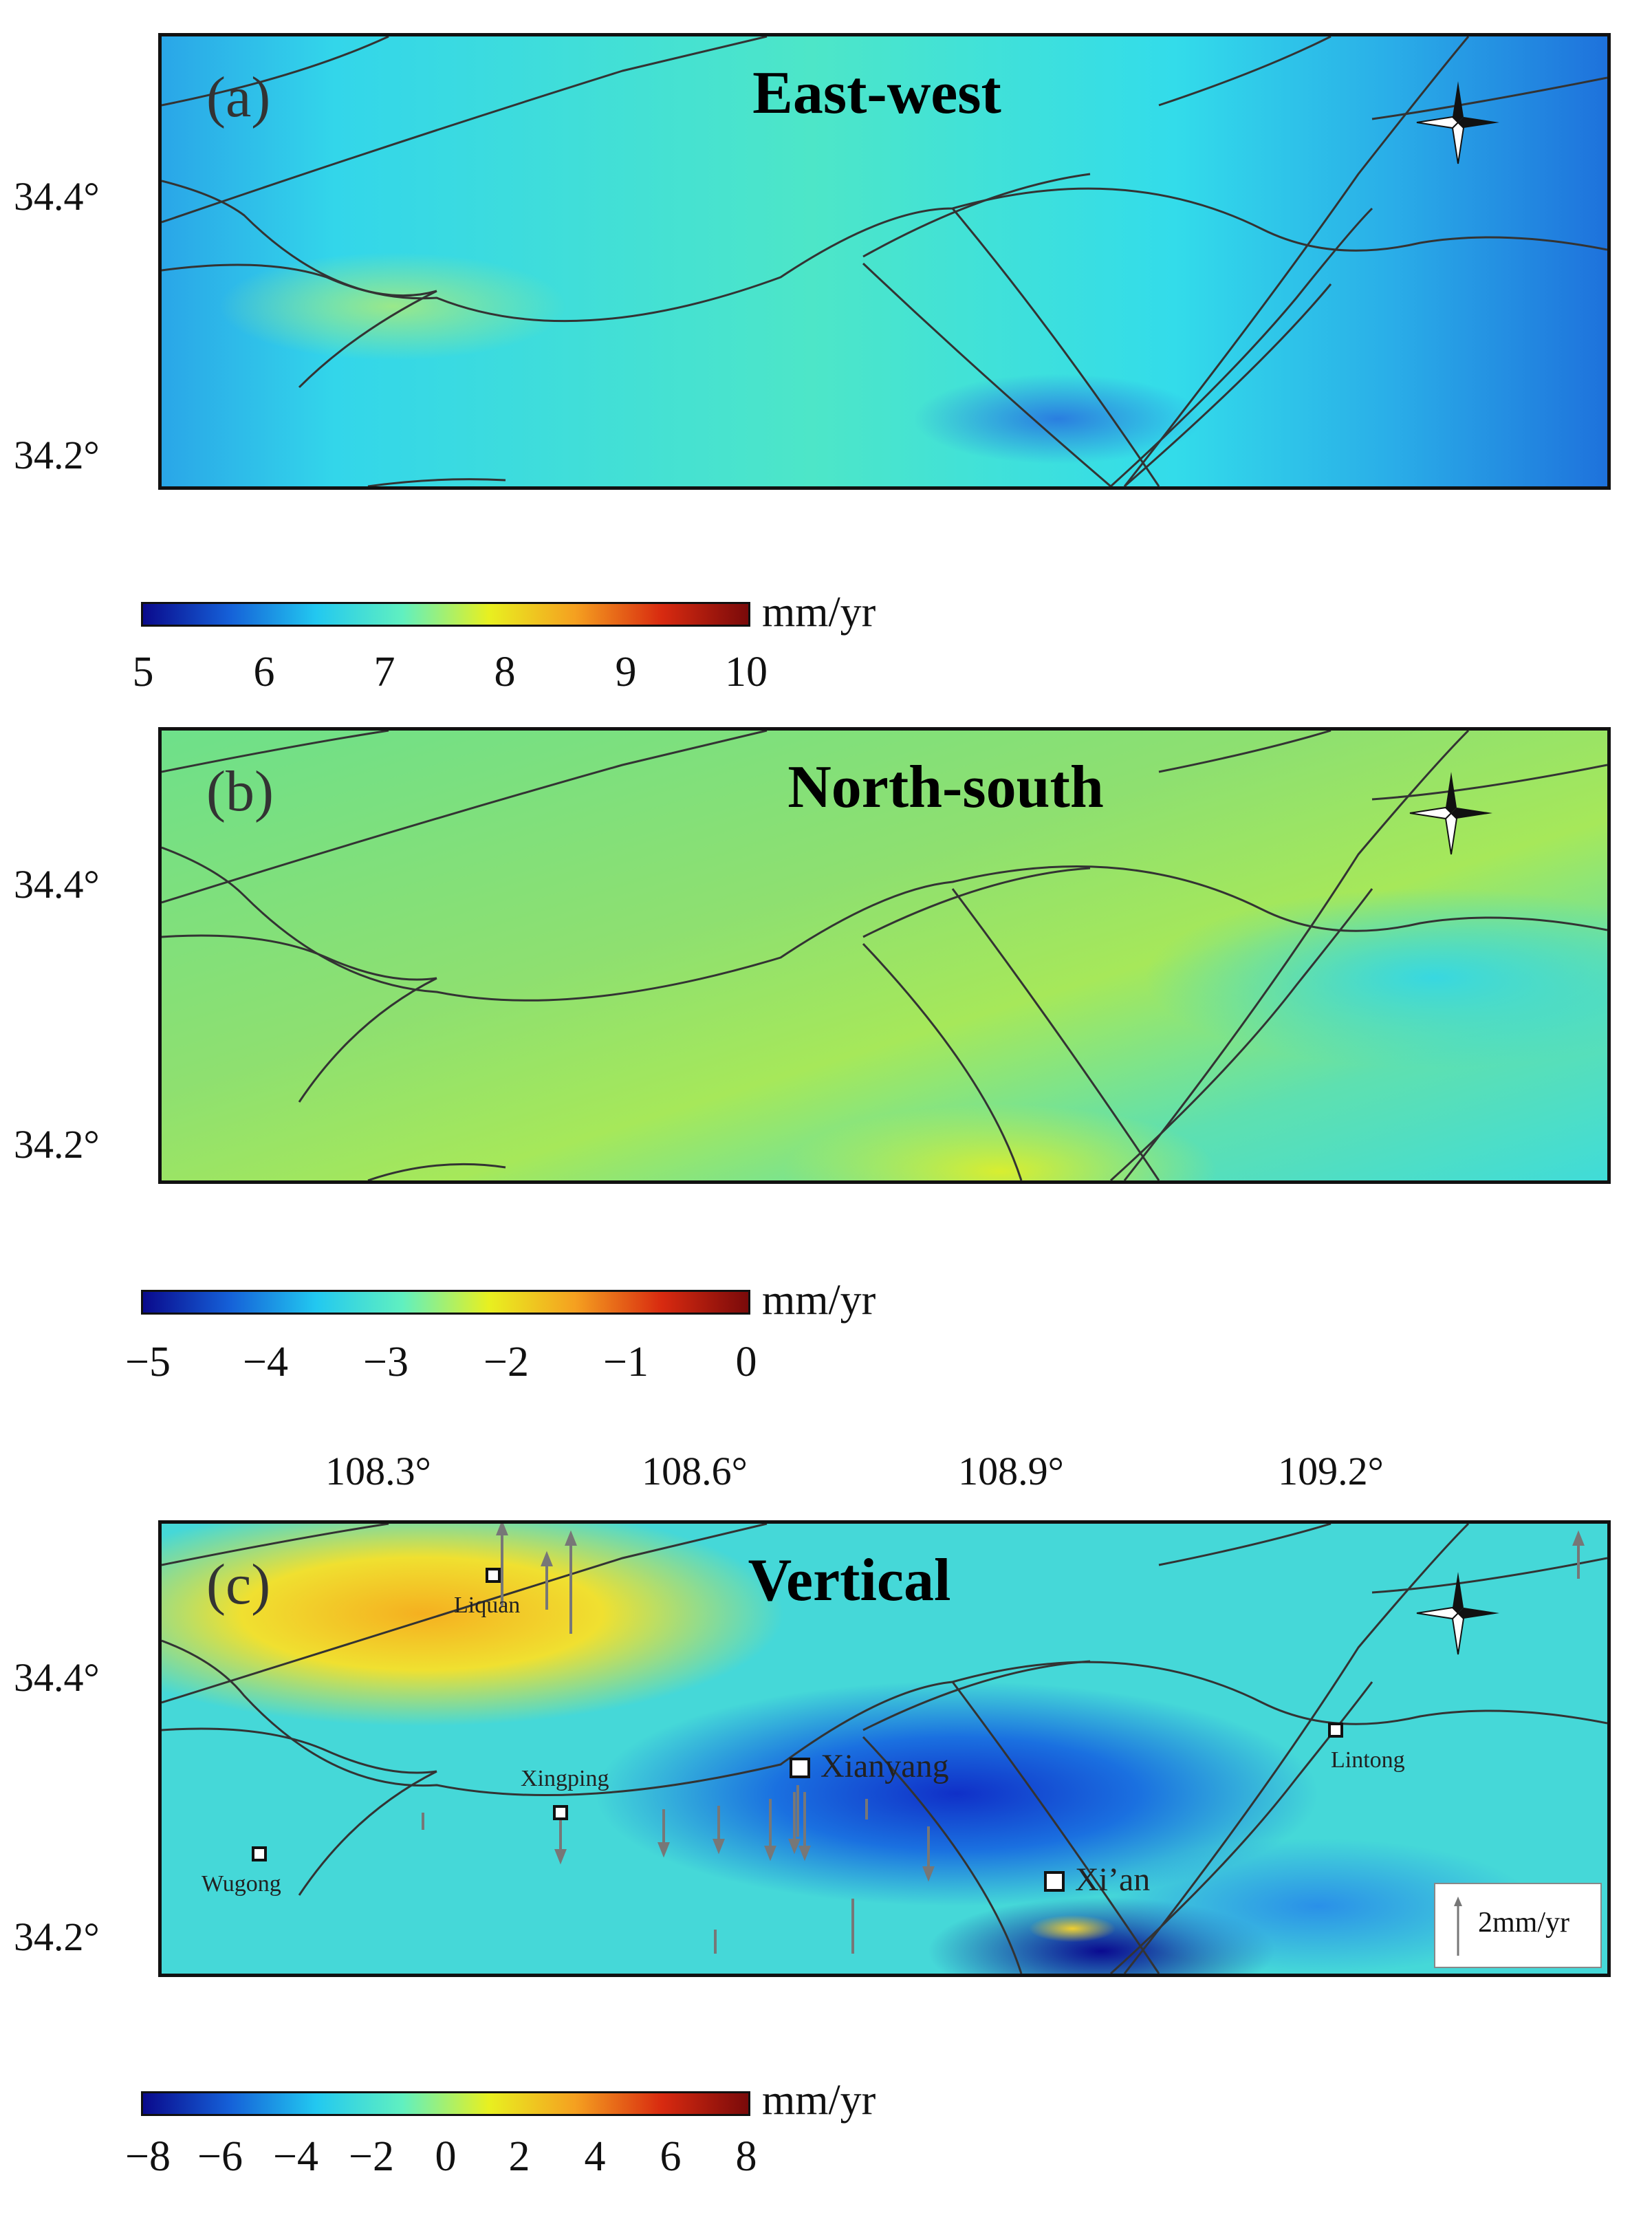 This screenshot has width=1652, height=2224. Describe the element at coordinates (148, 2156) in the screenshot. I see `colorbar-tick: −8` at that location.